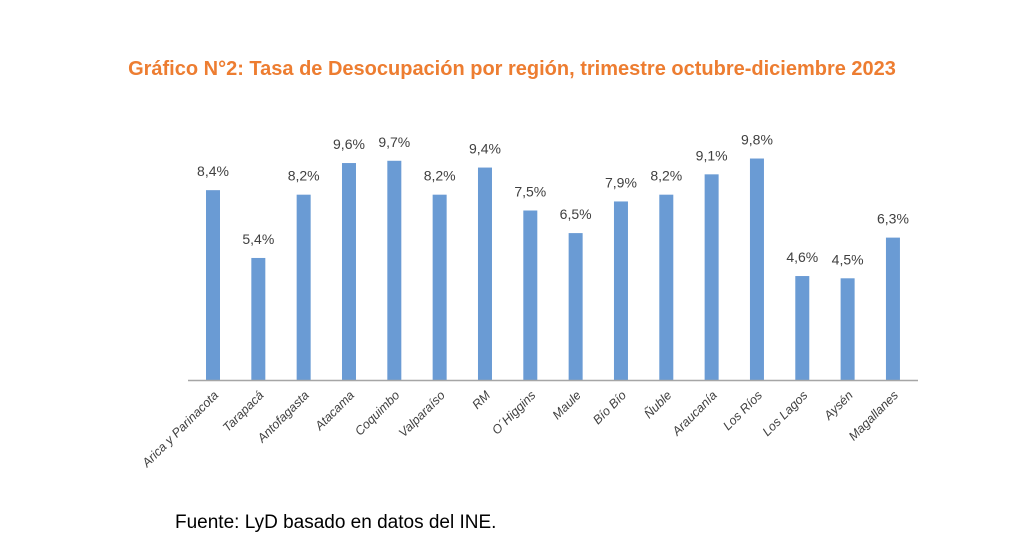 This screenshot has height=556, width=1024. What do you see at coordinates (742, 410) in the screenshot?
I see `category-label: Los Ríos` at bounding box center [742, 410].